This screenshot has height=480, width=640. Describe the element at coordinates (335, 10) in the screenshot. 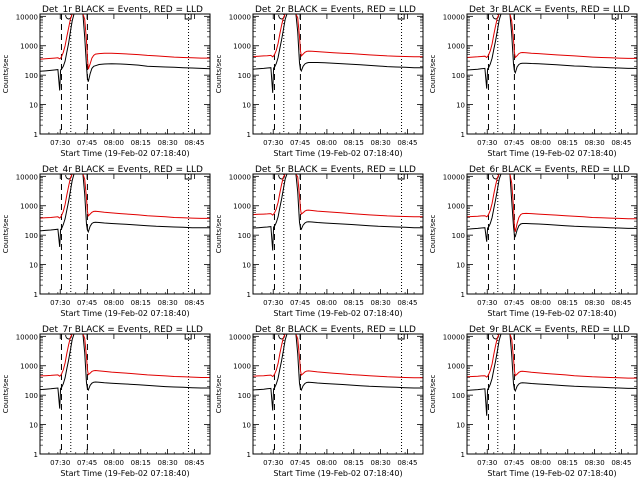

I see `panel-title: Det_2r BLACK = Events, RED = LLD` at that location.